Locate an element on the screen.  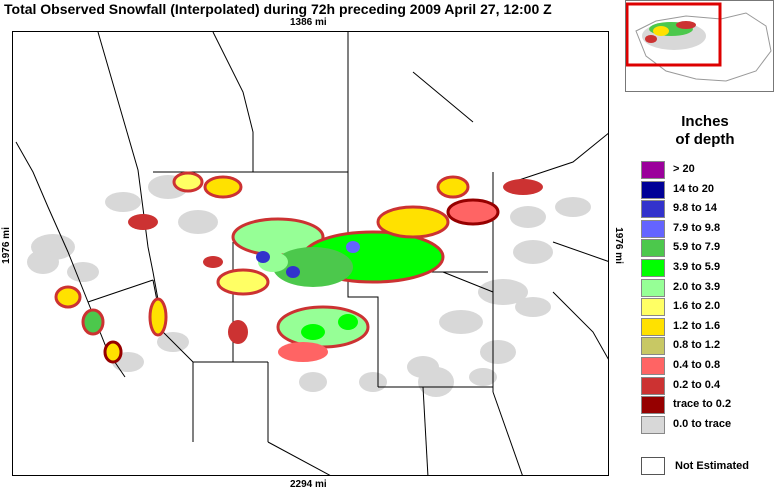
legend-label: > 20 is located at coordinates (684, 169).